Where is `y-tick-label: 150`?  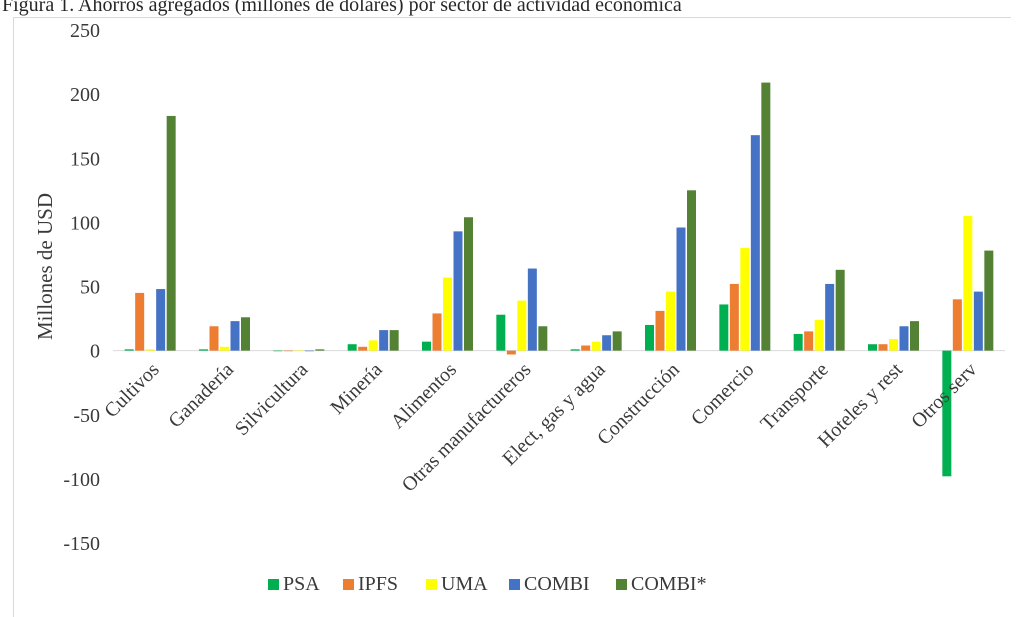 y-tick-label: 150 is located at coordinates (85, 159).